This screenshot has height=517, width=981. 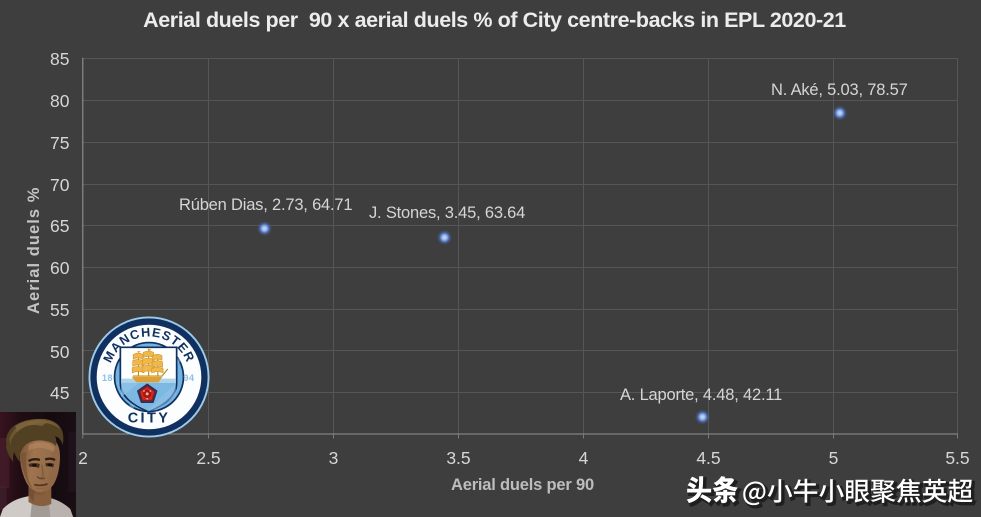 I want to click on svg-text: CITY, so click(x=148, y=419).